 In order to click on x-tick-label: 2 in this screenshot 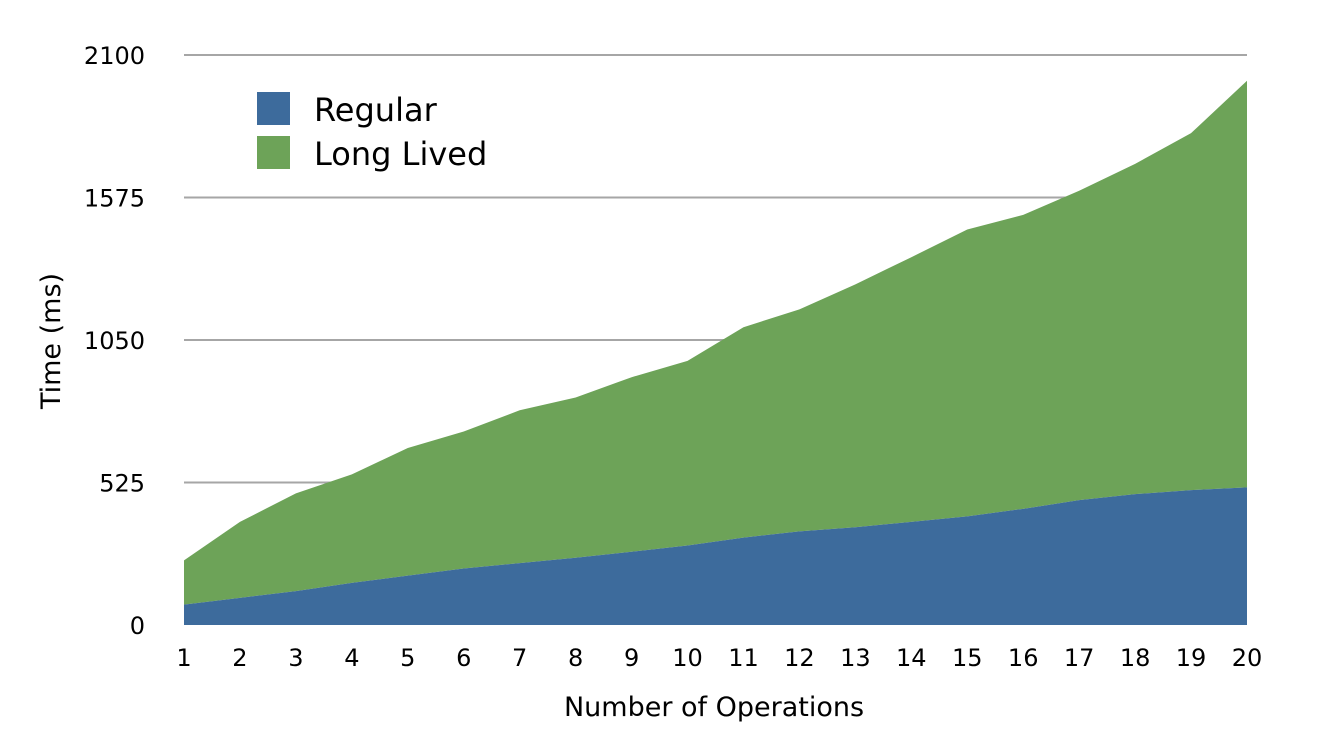, I will do `click(239, 658)`.